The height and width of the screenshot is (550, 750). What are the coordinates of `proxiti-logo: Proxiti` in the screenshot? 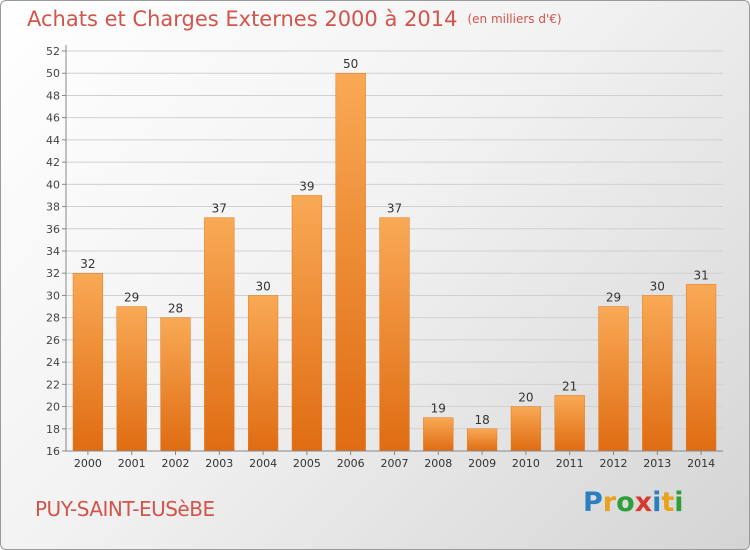 It's located at (633, 502).